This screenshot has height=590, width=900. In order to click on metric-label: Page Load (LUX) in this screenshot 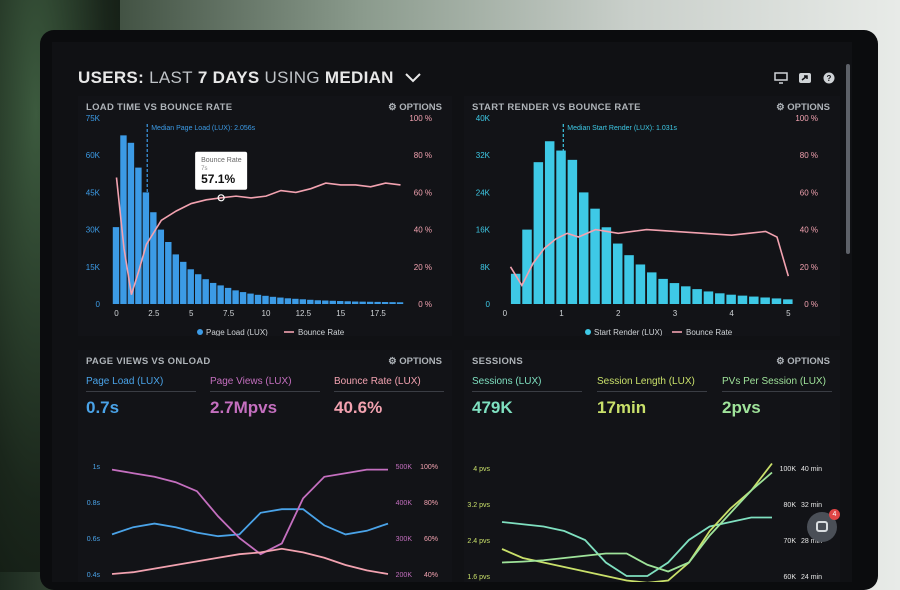, I will do `click(141, 384)`.